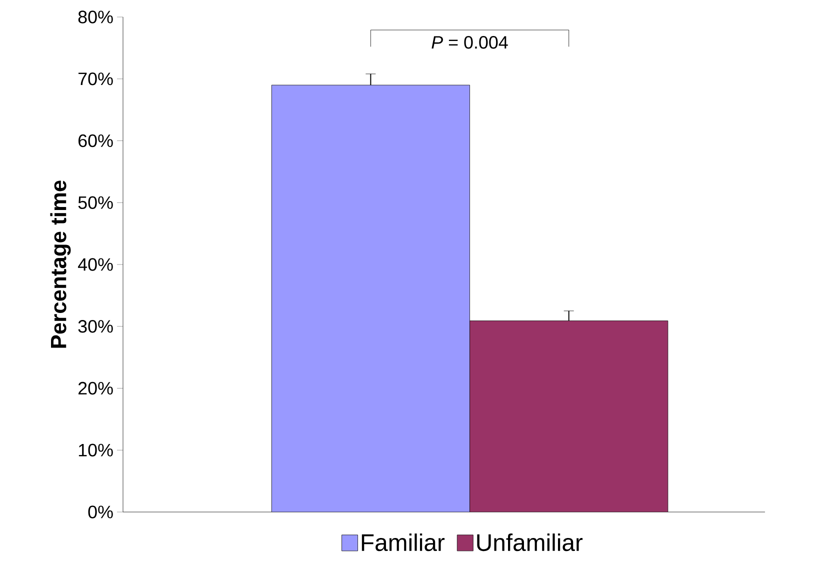 The image size is (821, 563). What do you see at coordinates (60, 264) in the screenshot?
I see `y-axis-title: Percentage time` at bounding box center [60, 264].